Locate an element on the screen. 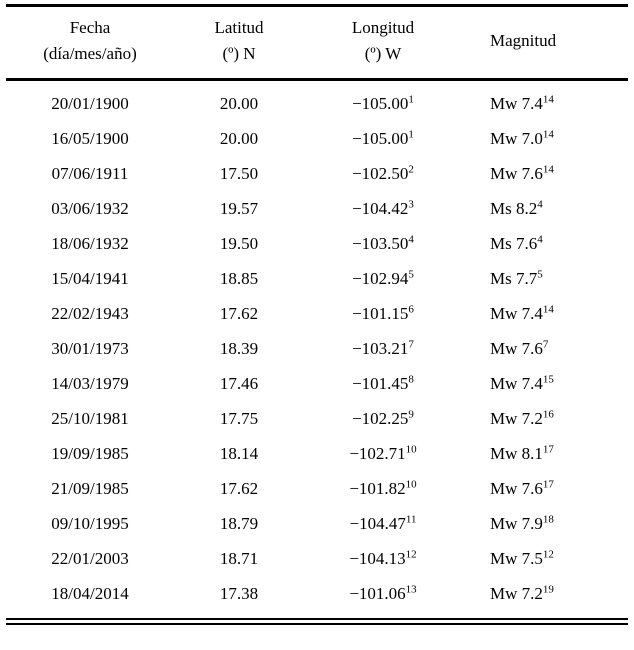  longitud-value: −104.13 is located at coordinates (377, 559).